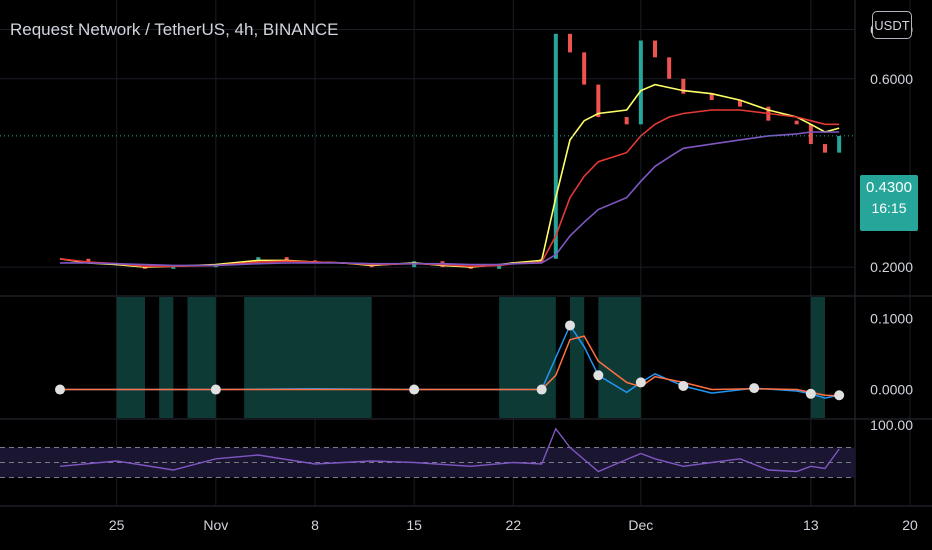  I want to click on chart-title: Request Network / TetherUS, 4h, BINANCE, so click(174, 29).